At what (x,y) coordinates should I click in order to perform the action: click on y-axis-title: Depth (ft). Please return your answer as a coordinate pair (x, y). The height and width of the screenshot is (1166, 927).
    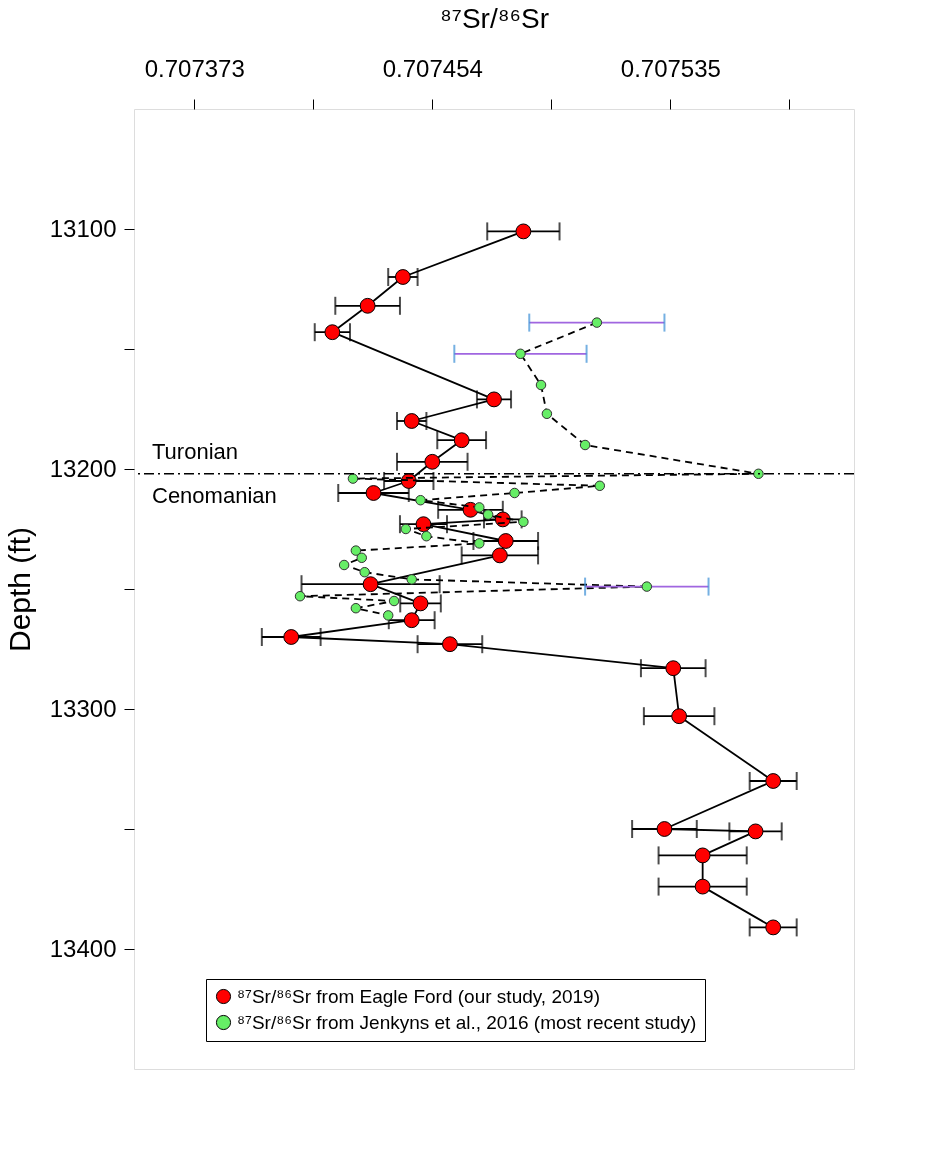
    Looking at the image, I should click on (19, 589).